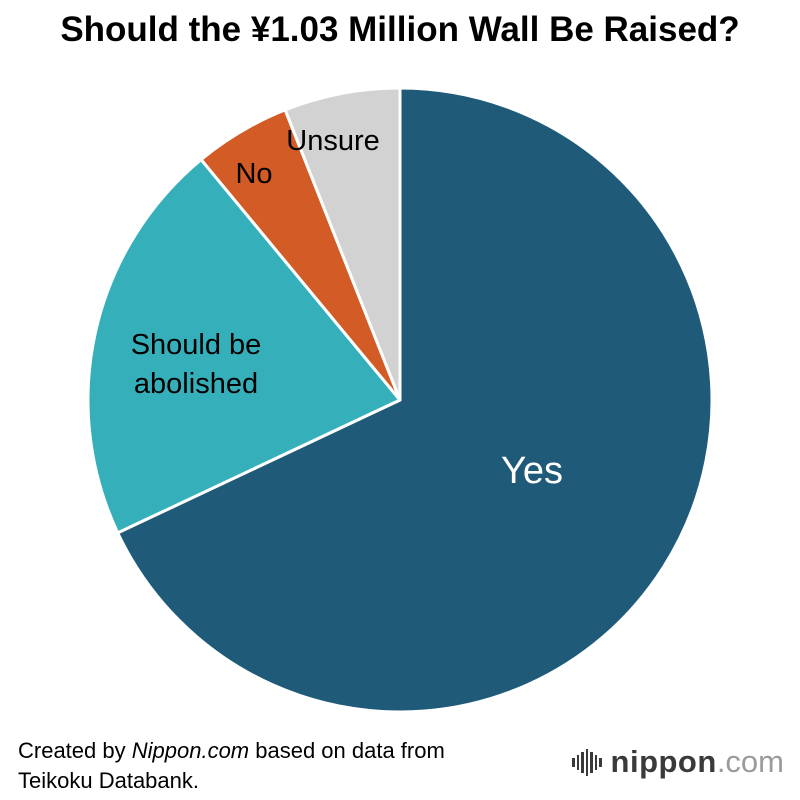 The image size is (800, 800). I want to click on slice-label-no: No, so click(254, 174).